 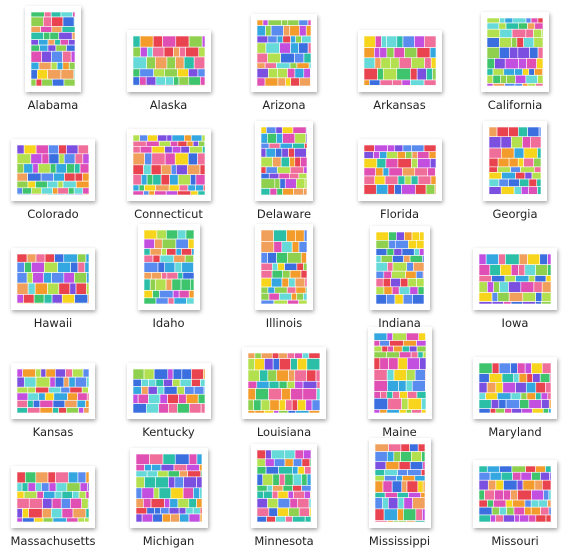 I want to click on thumbnail, so click(x=168, y=165).